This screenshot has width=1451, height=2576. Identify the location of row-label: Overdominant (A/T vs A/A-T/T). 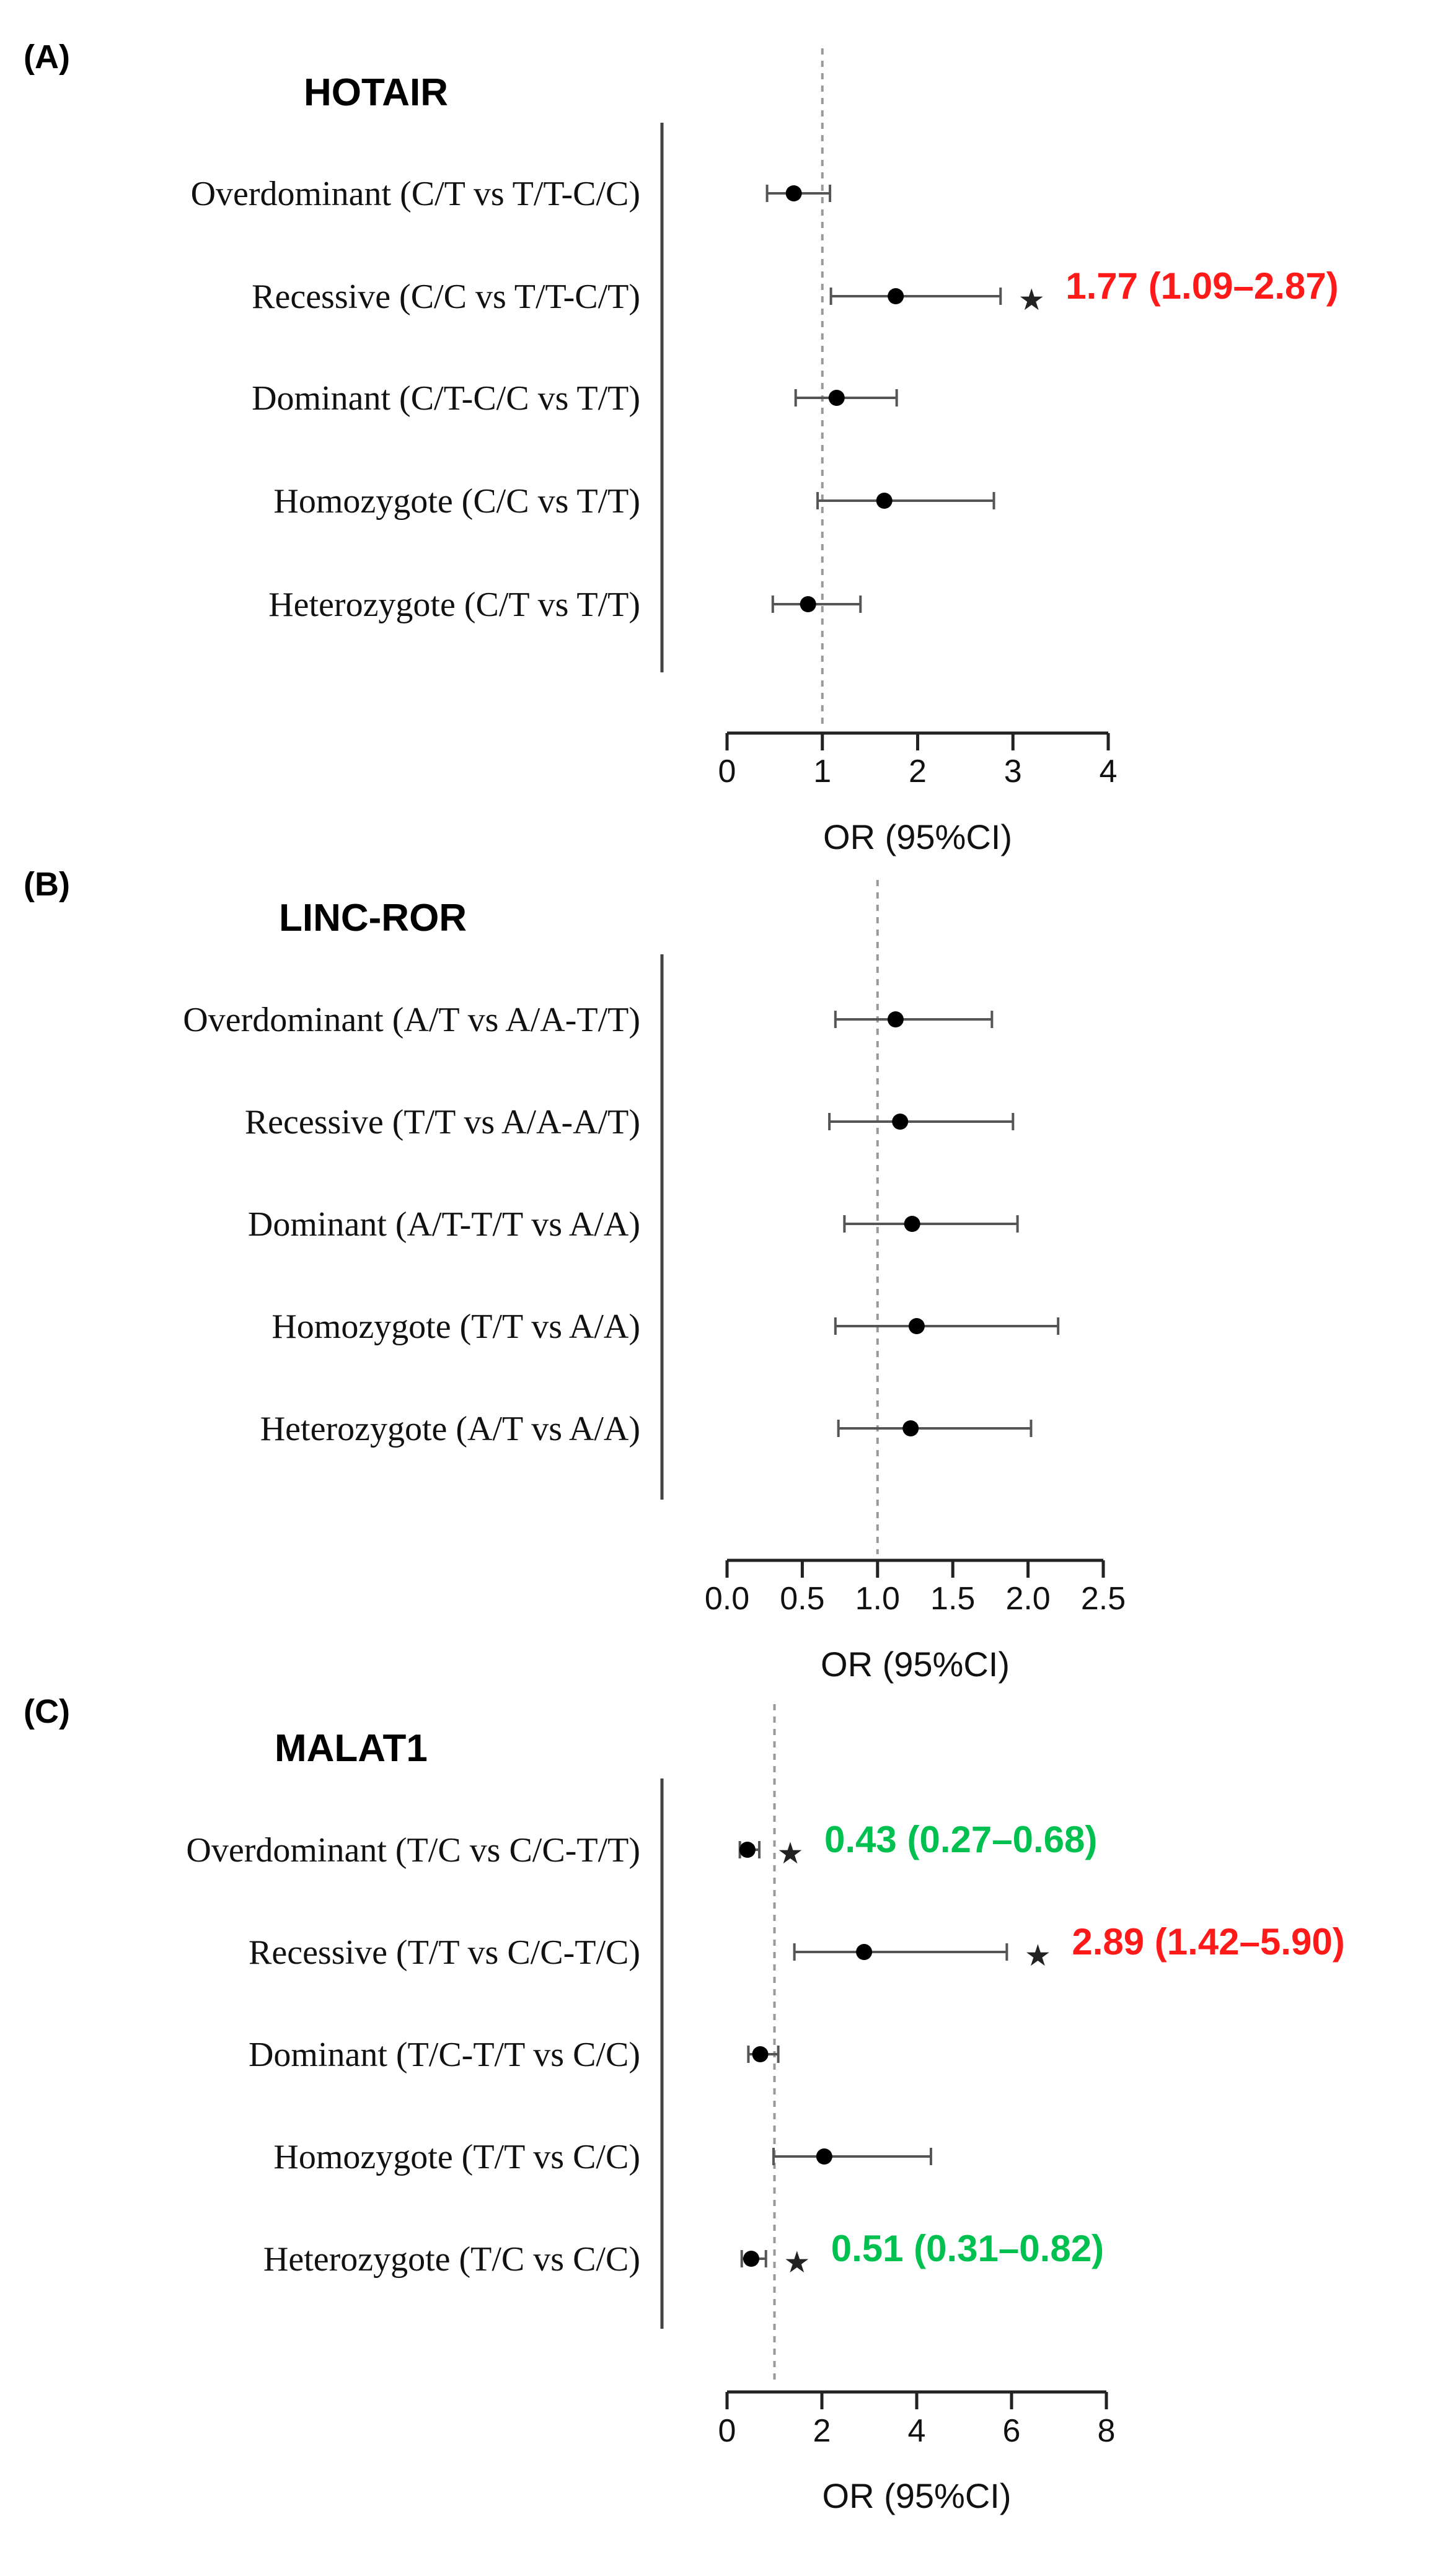
(411, 1020).